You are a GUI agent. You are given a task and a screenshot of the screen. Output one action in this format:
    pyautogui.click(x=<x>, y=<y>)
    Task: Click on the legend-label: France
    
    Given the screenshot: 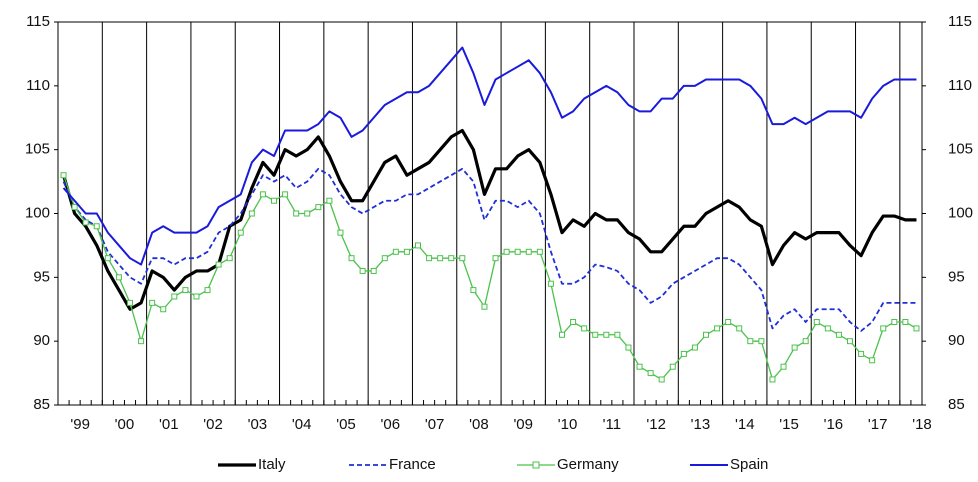 What is the action you would take?
    pyautogui.click(x=412, y=464)
    